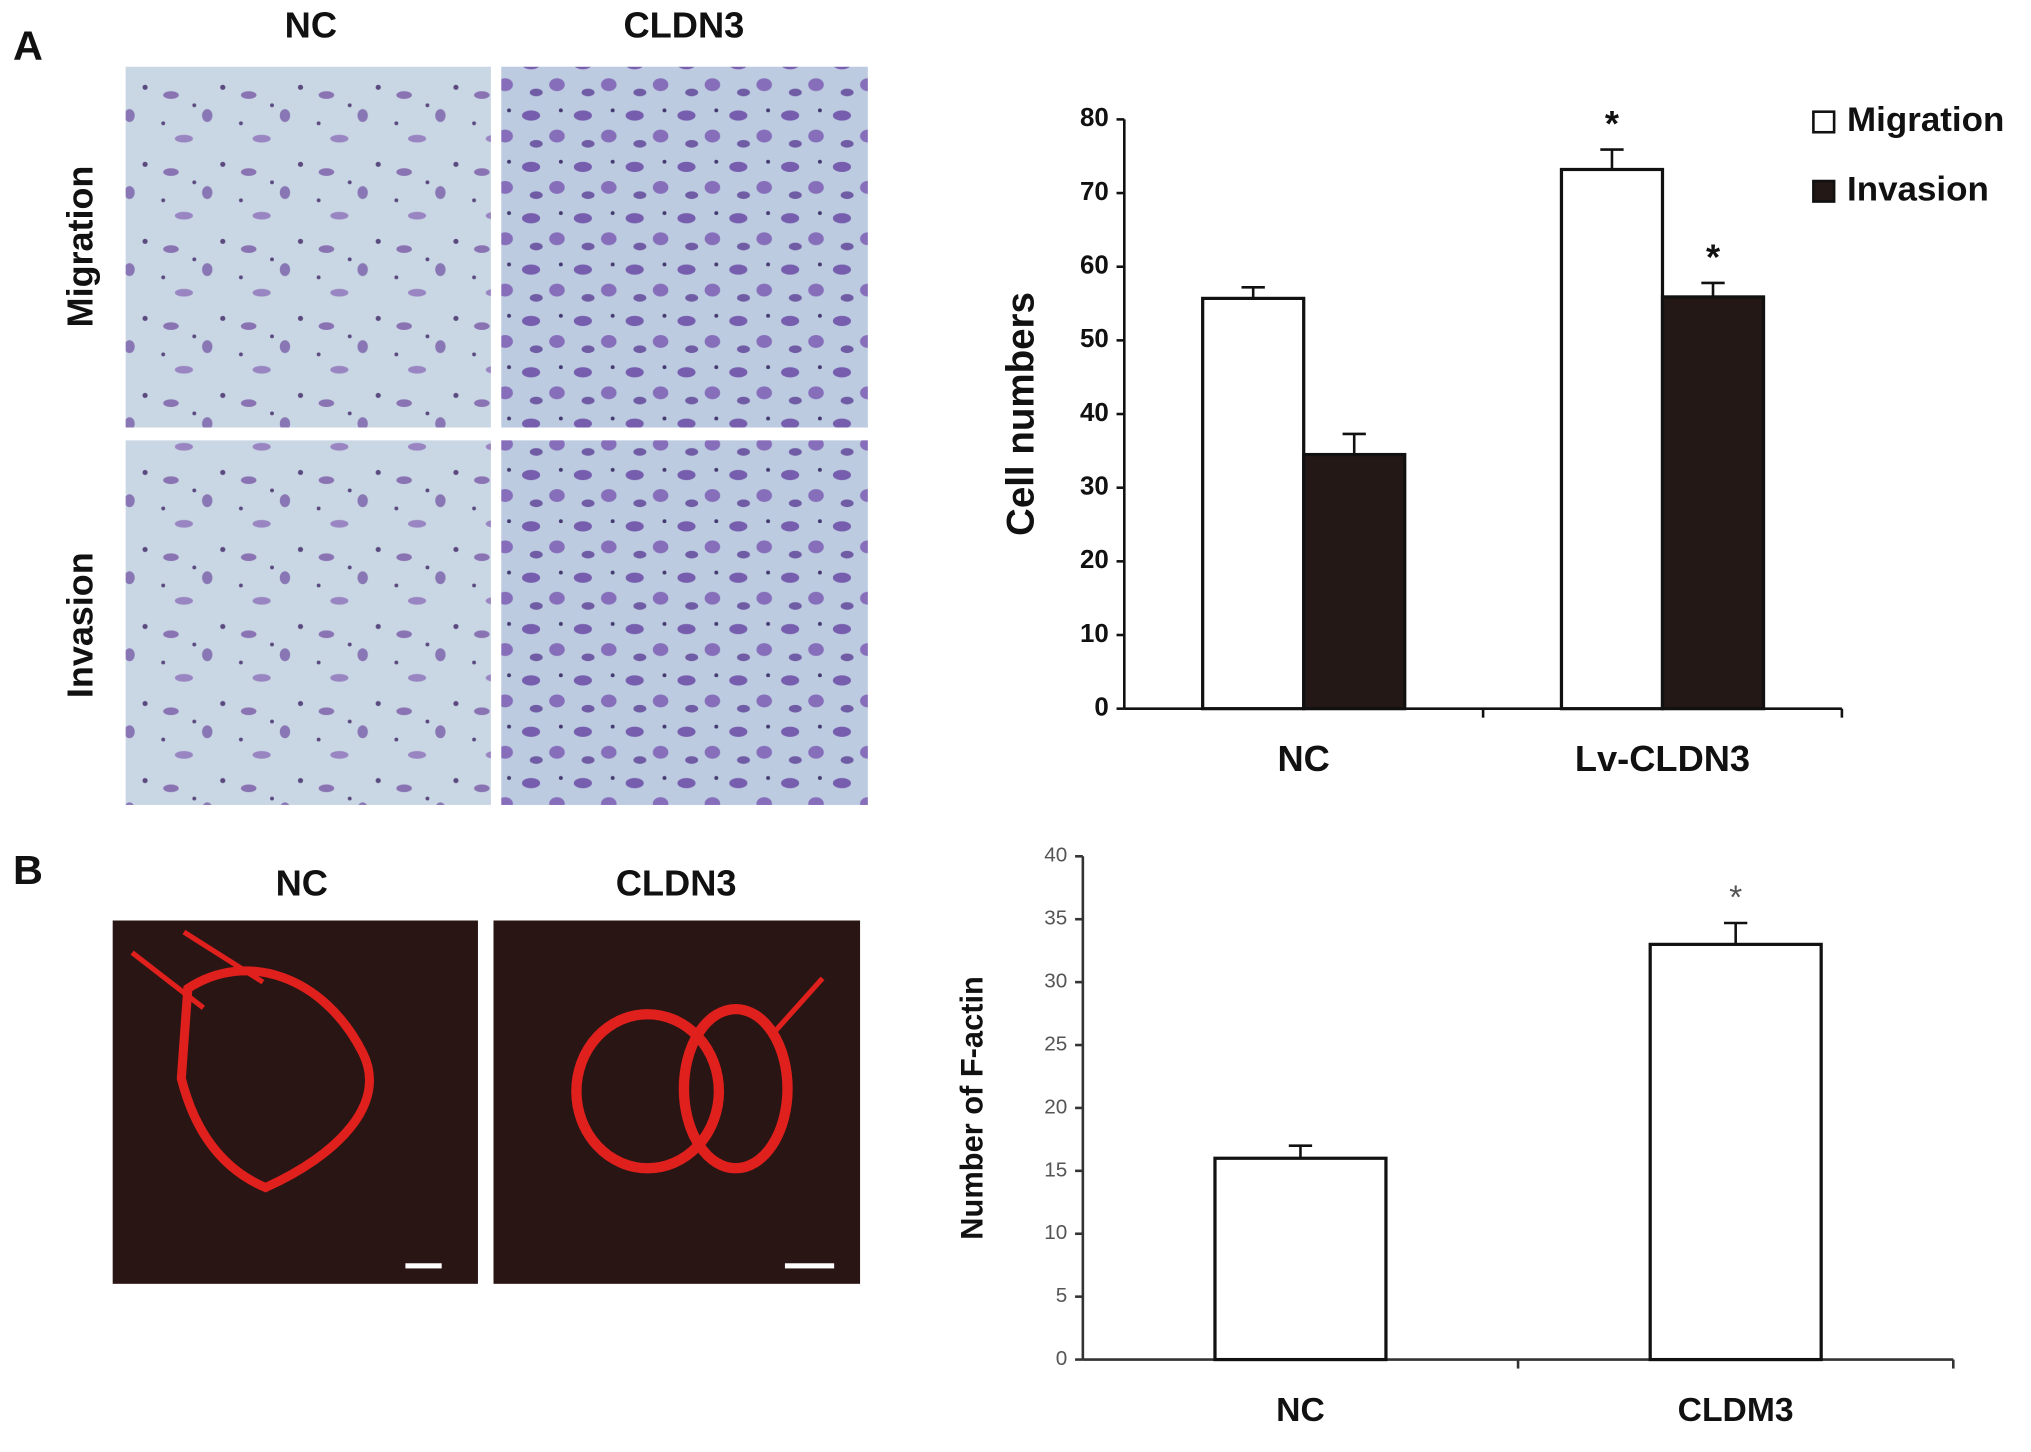 The image size is (2031, 1452). I want to click on y-tick-label: 25, so click(1055, 1044).